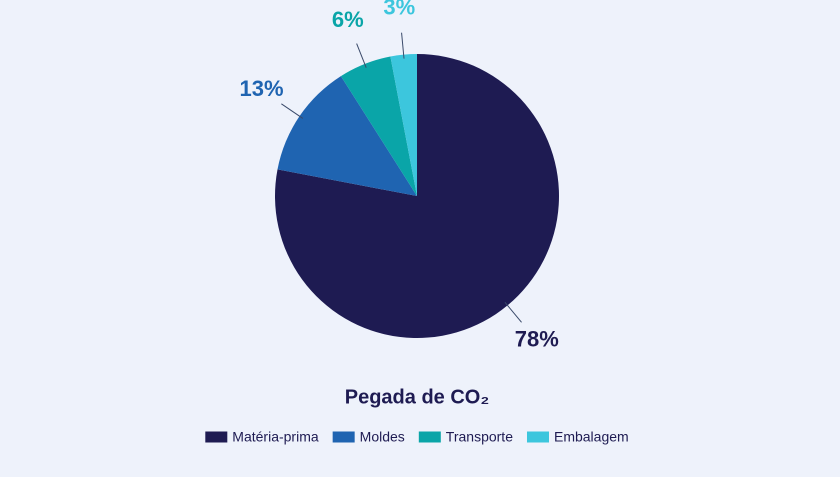 The image size is (840, 477). Describe the element at coordinates (399, 10) in the screenshot. I see `data-label: 3%` at that location.